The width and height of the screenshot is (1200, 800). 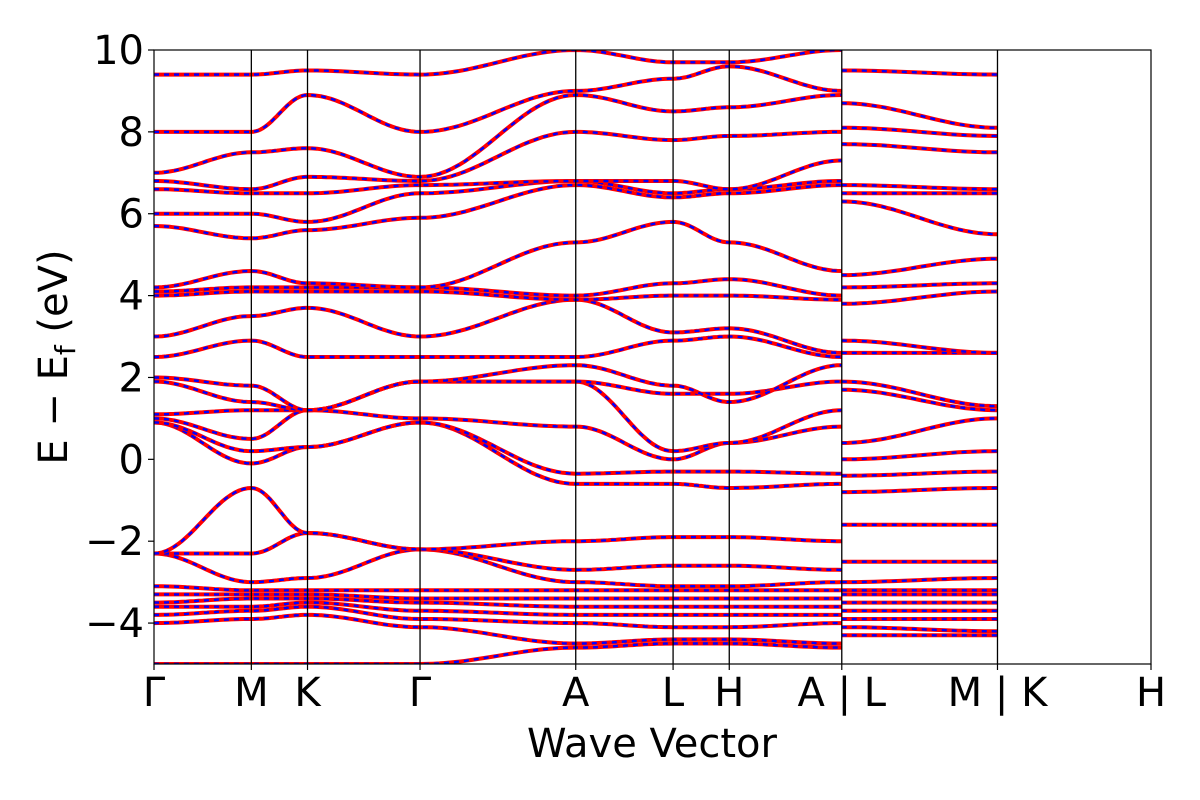 I want to click on band-6-blue, so click(x=576, y=588).